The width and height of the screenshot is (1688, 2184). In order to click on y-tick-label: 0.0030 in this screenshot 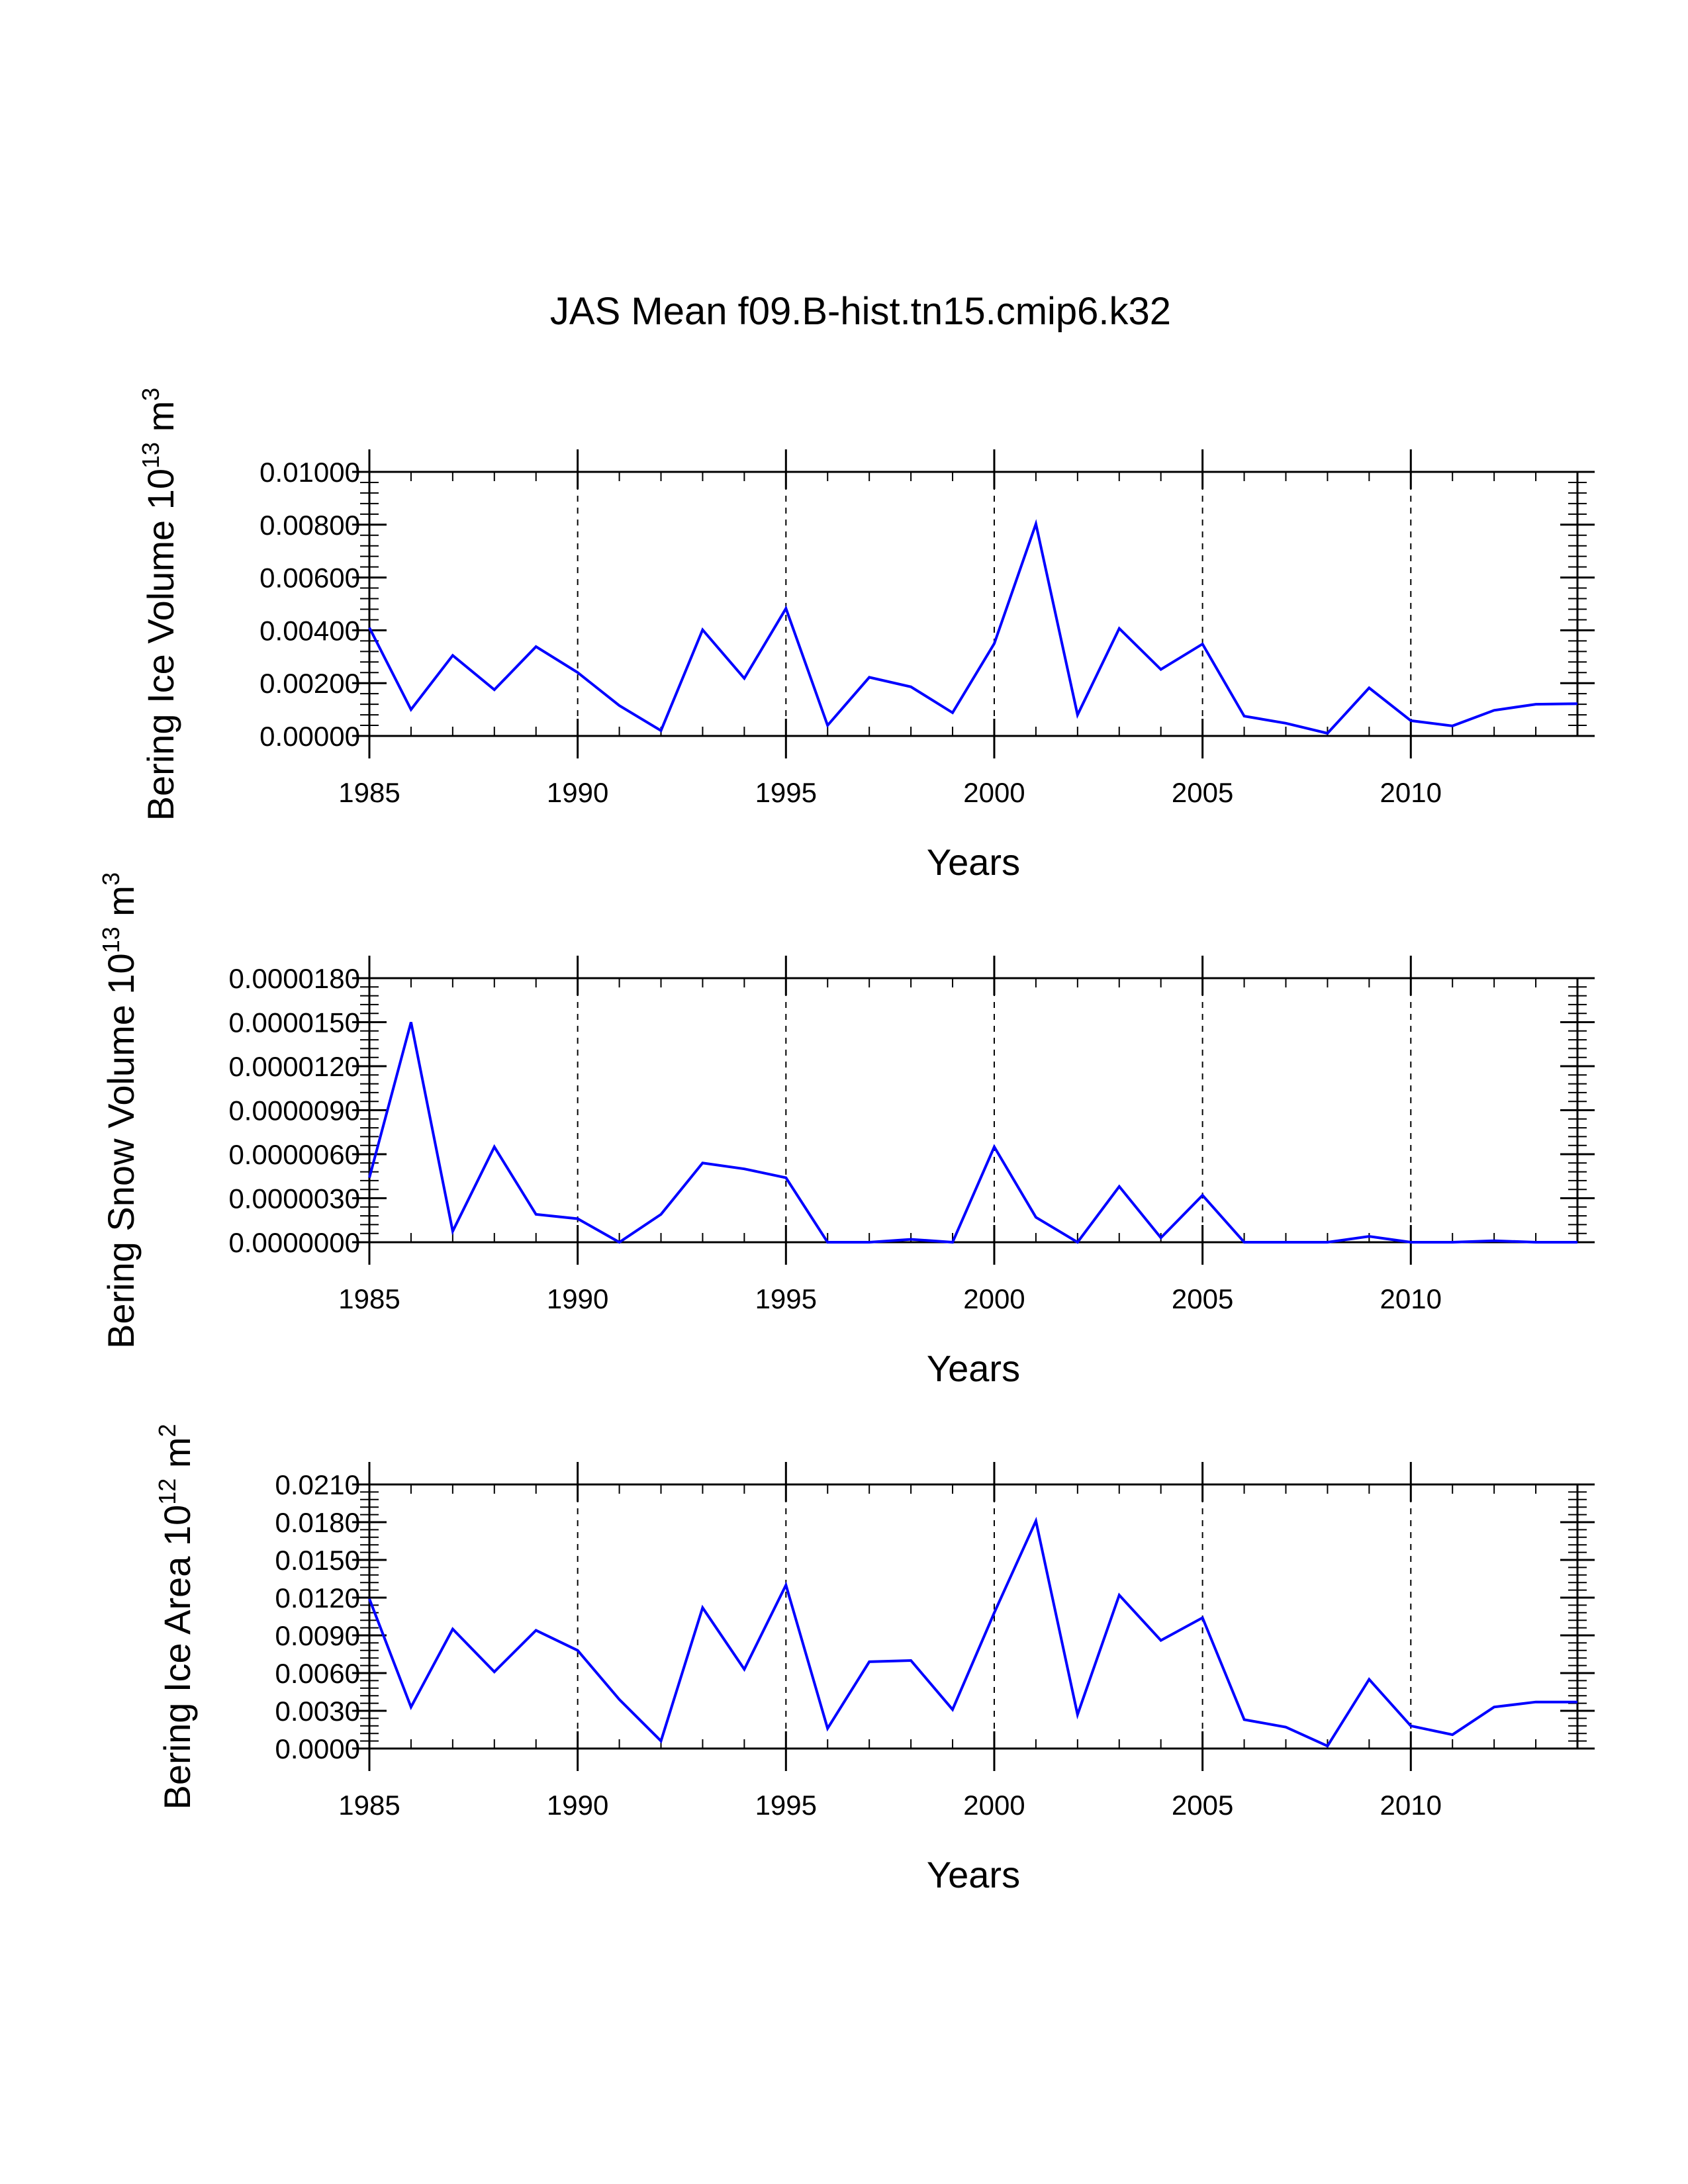, I will do `click(317, 1712)`.